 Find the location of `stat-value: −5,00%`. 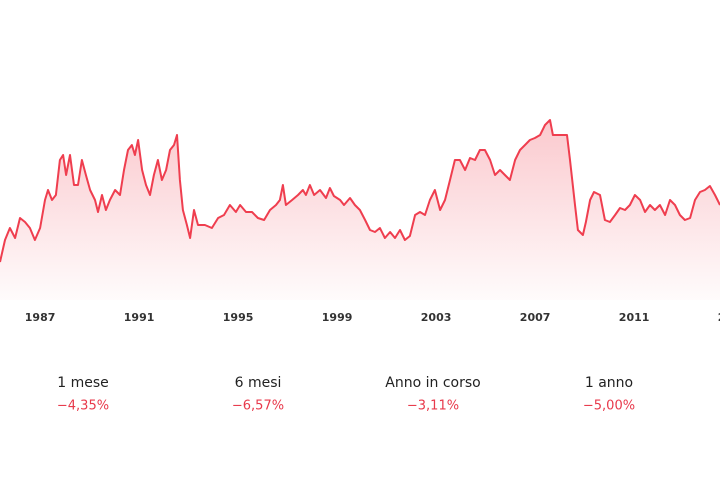

stat-value: −5,00% is located at coordinates (609, 406).